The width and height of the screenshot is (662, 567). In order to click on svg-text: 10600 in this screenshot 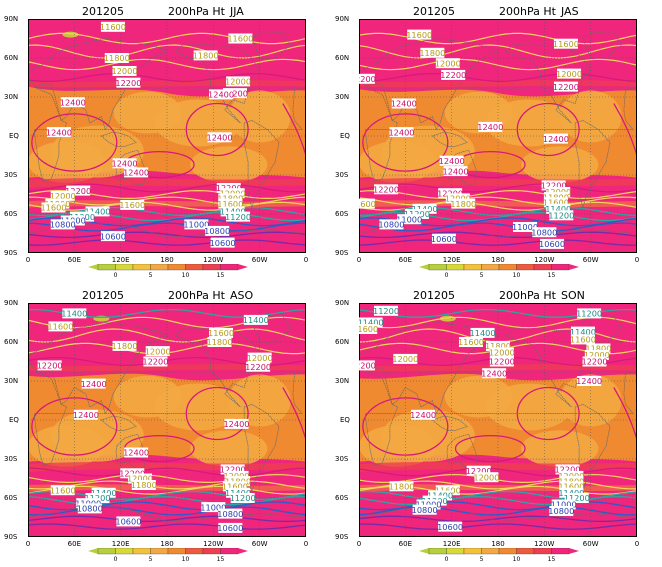, I will do `click(128, 522)`.